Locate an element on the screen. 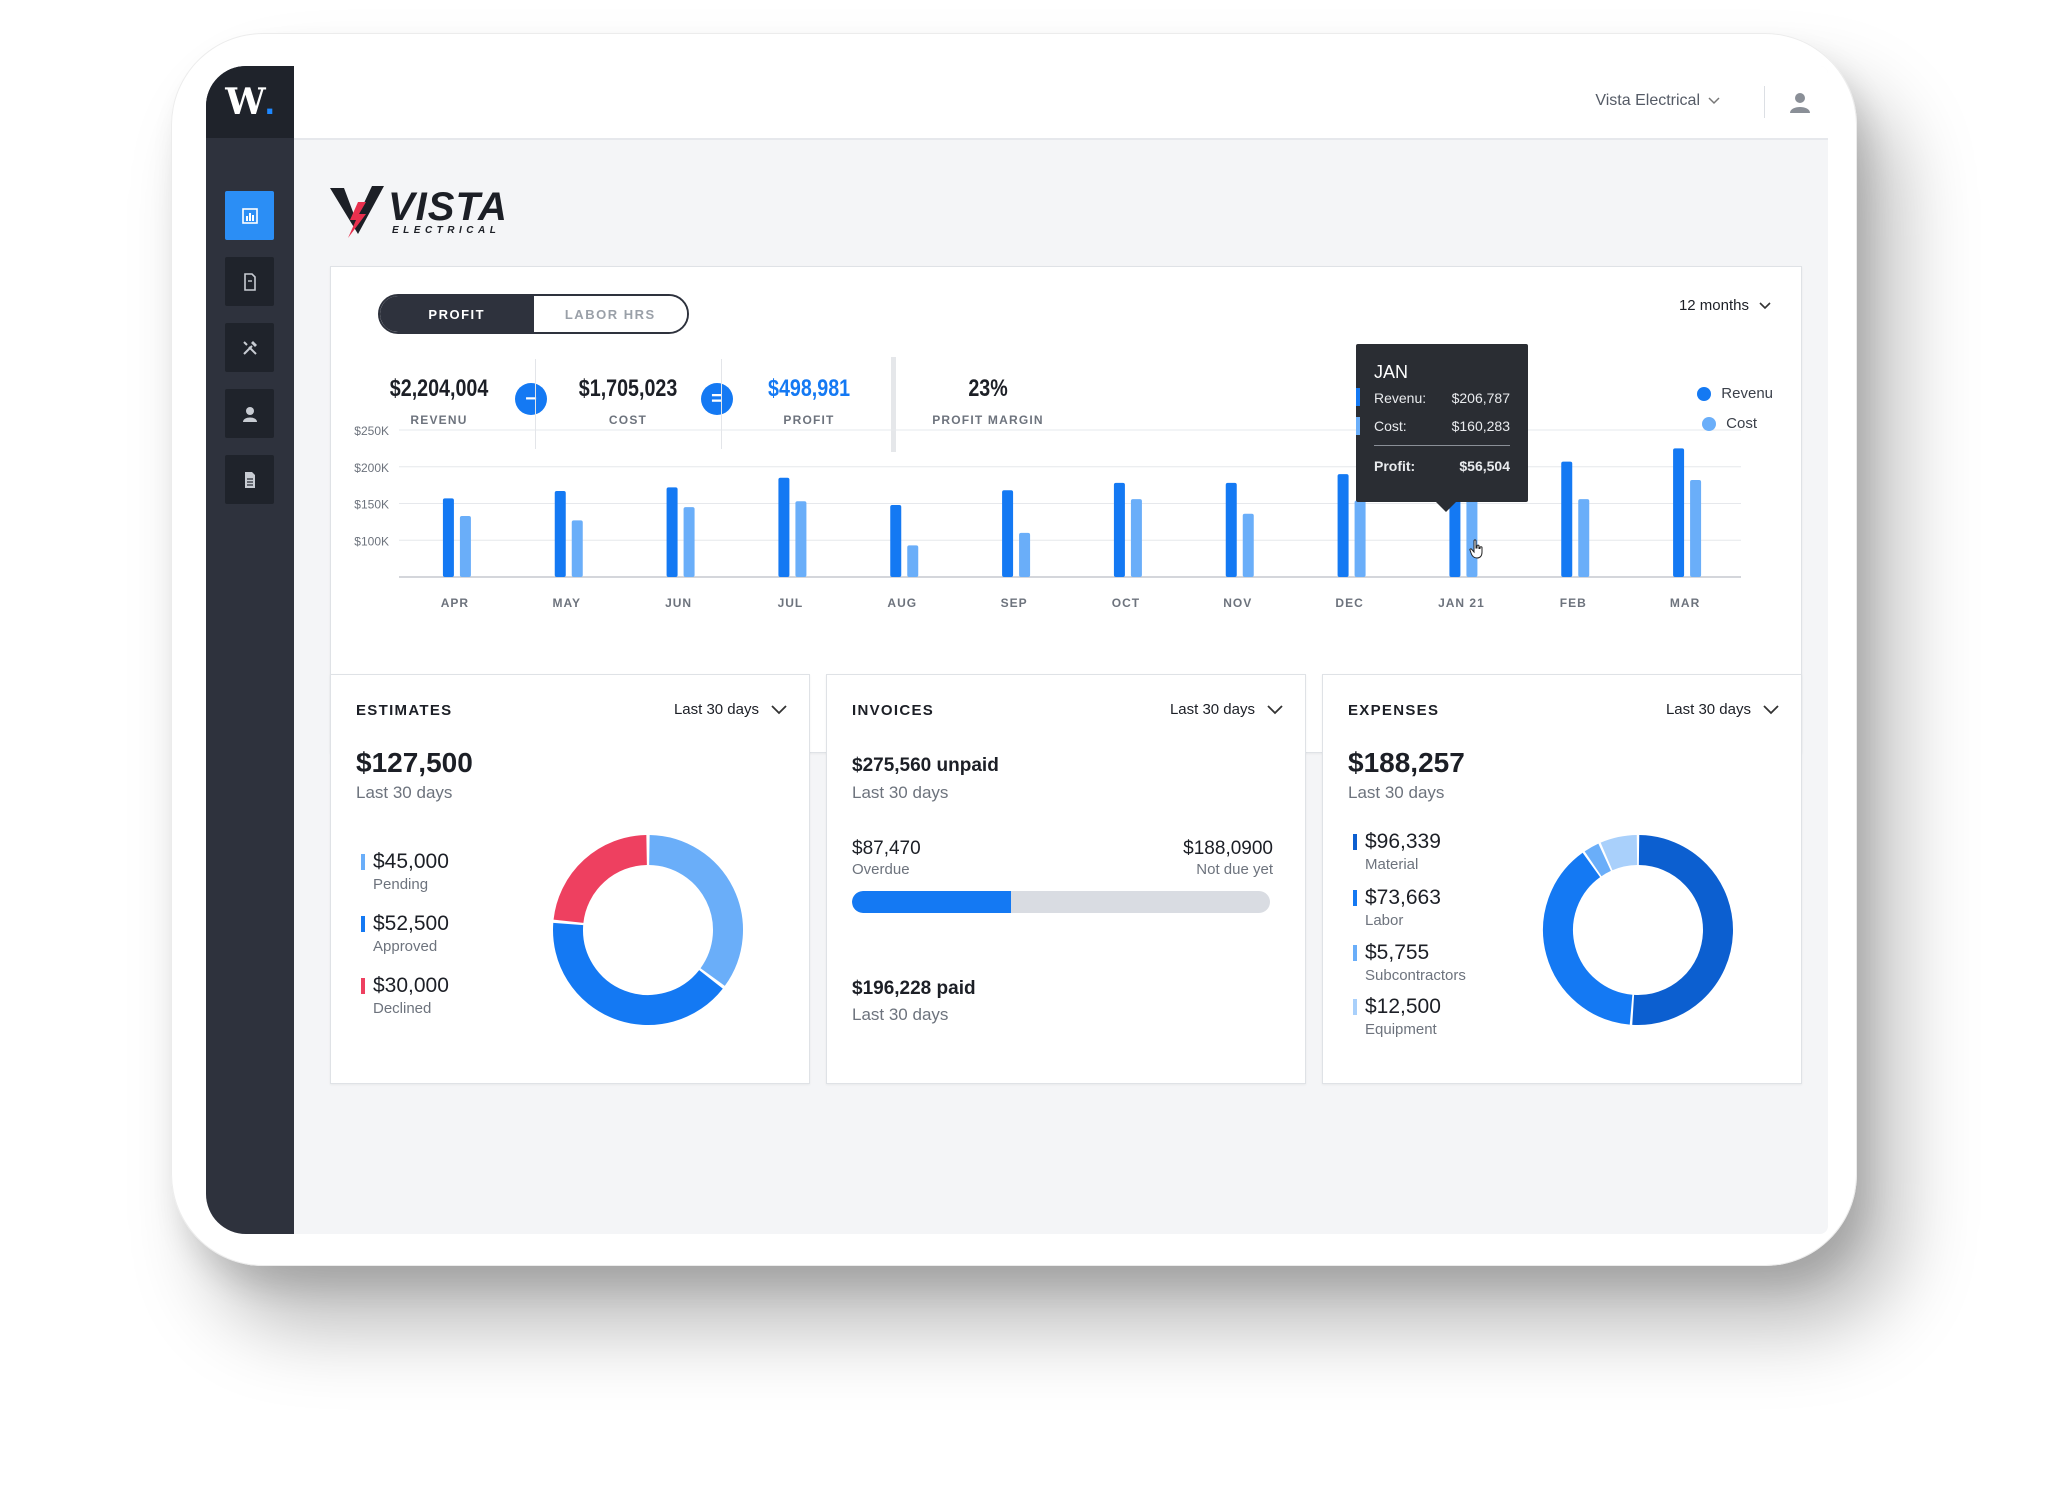 This screenshot has height=1489, width=2048. revenue-value: $2,204,004 is located at coordinates (439, 388).